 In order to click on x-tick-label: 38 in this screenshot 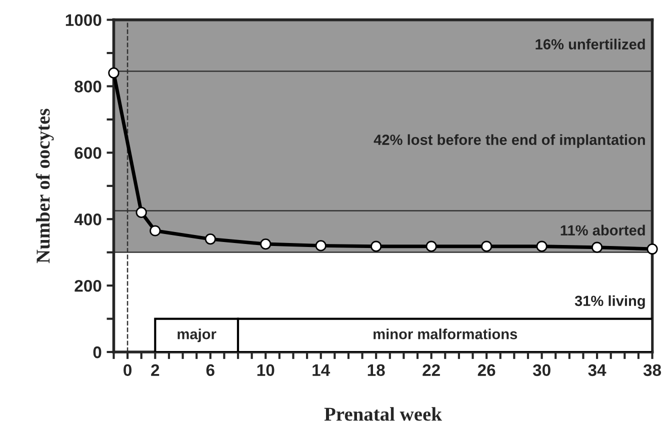, I will do `click(652, 370)`.